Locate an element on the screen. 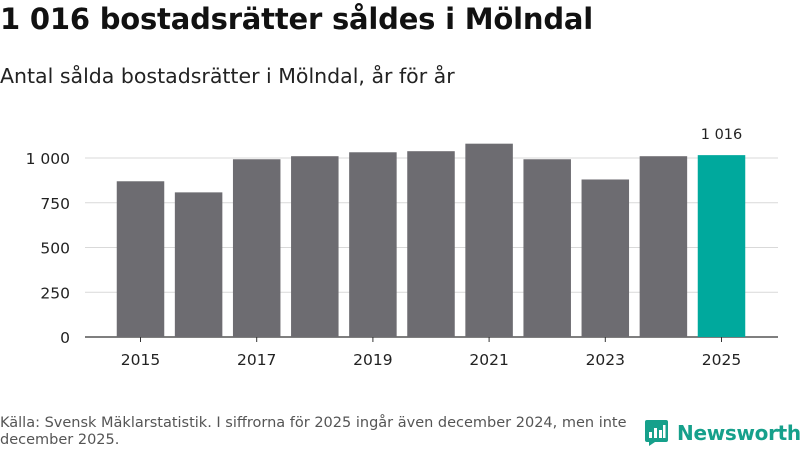 This screenshot has width=800, height=450. bar-2016 is located at coordinates (198, 264).